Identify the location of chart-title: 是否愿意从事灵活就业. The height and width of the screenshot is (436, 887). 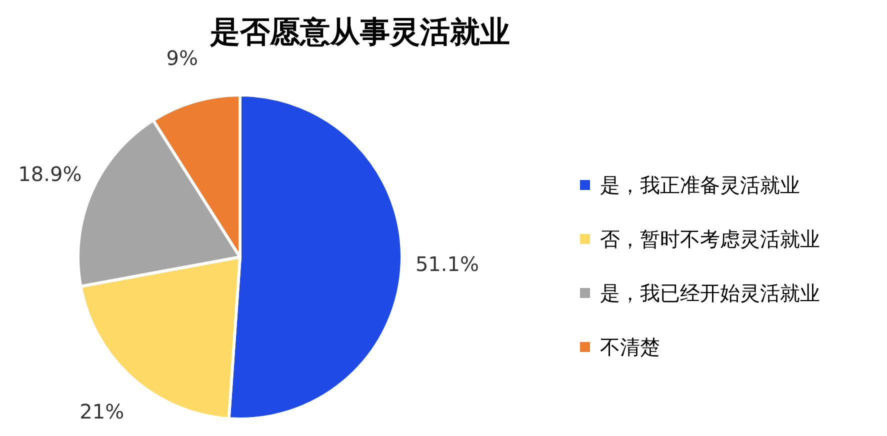
(359, 32).